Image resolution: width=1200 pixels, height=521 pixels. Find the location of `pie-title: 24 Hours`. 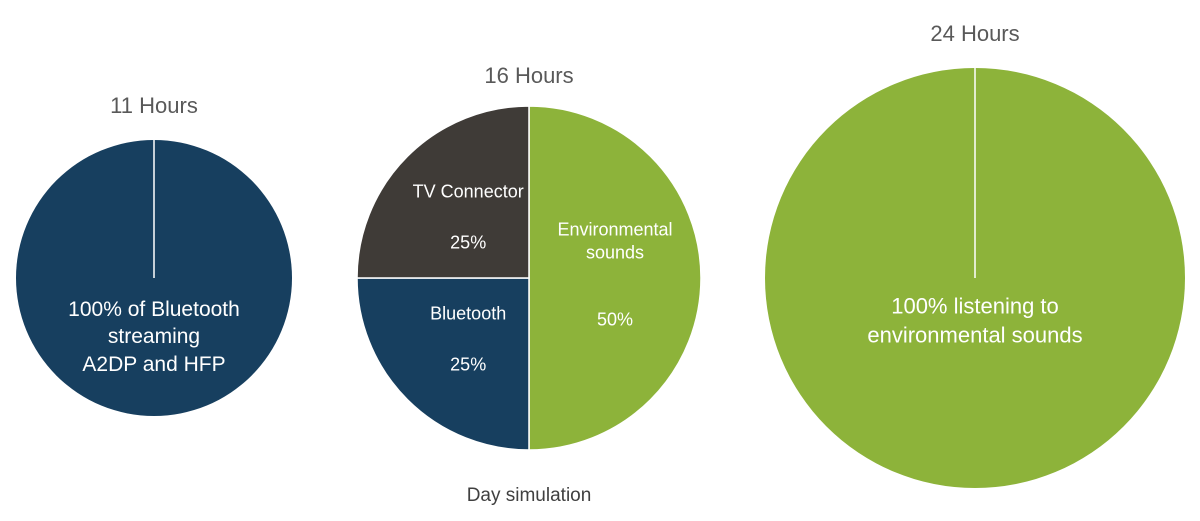

pie-title: 24 Hours is located at coordinates (975, 33).